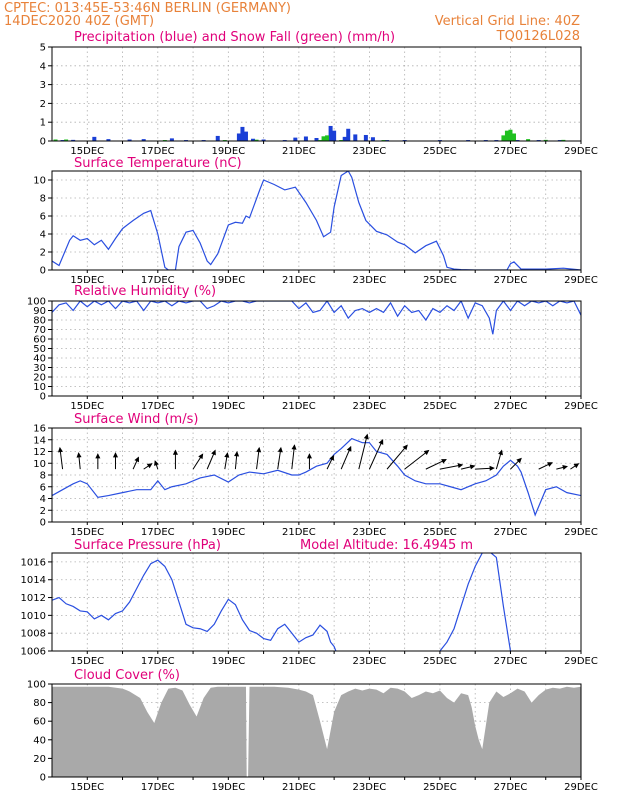 The width and height of the screenshot is (618, 800). Describe the element at coordinates (316, 731) in the screenshot. I see `data-cloud` at that location.